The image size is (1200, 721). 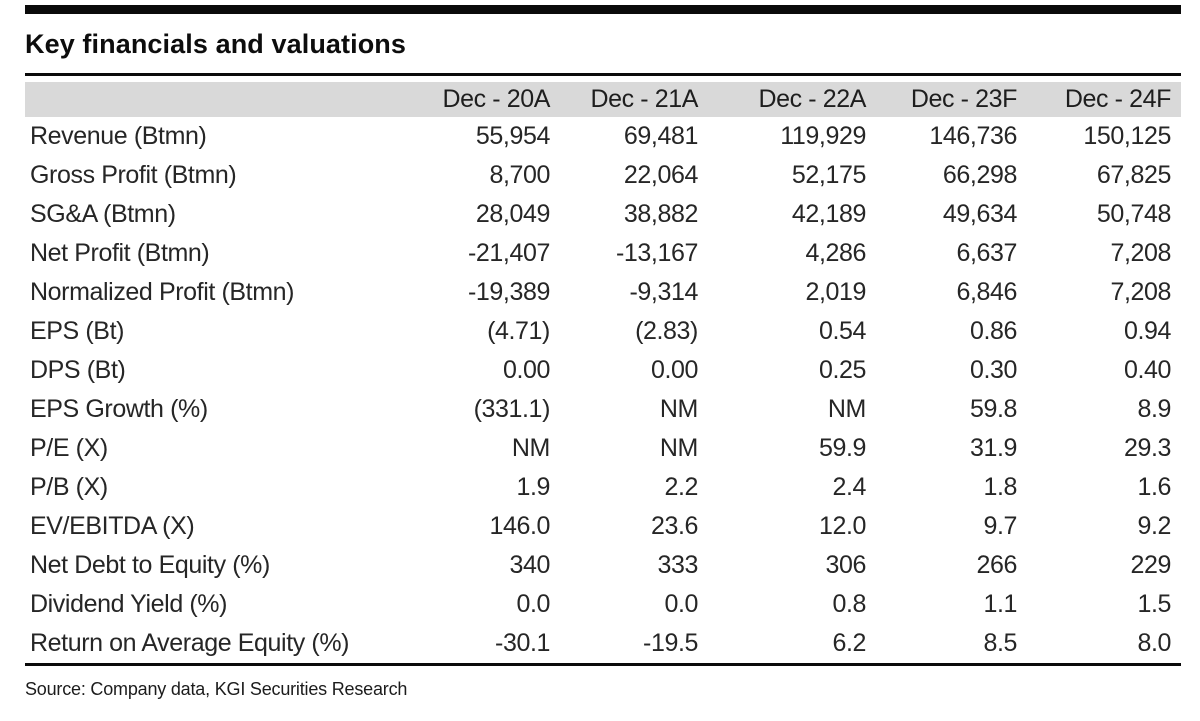 What do you see at coordinates (1154, 409) in the screenshot?
I see `value-cell: 8.9` at bounding box center [1154, 409].